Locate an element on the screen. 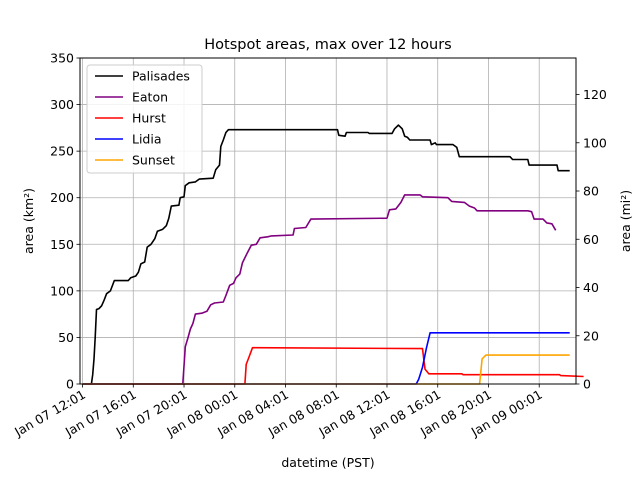 The height and width of the screenshot is (480, 640). y-axis-label-left: area (km²) is located at coordinates (28, 221).